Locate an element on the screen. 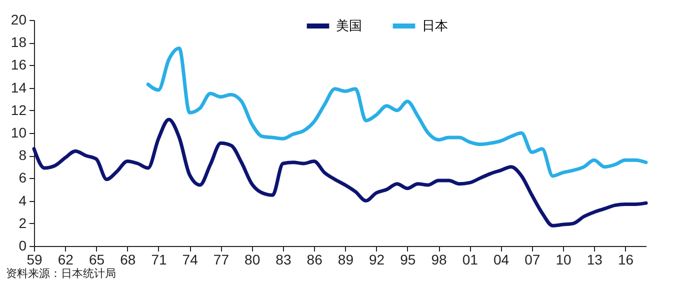  x-tick-label: 95 is located at coordinates (408, 260).